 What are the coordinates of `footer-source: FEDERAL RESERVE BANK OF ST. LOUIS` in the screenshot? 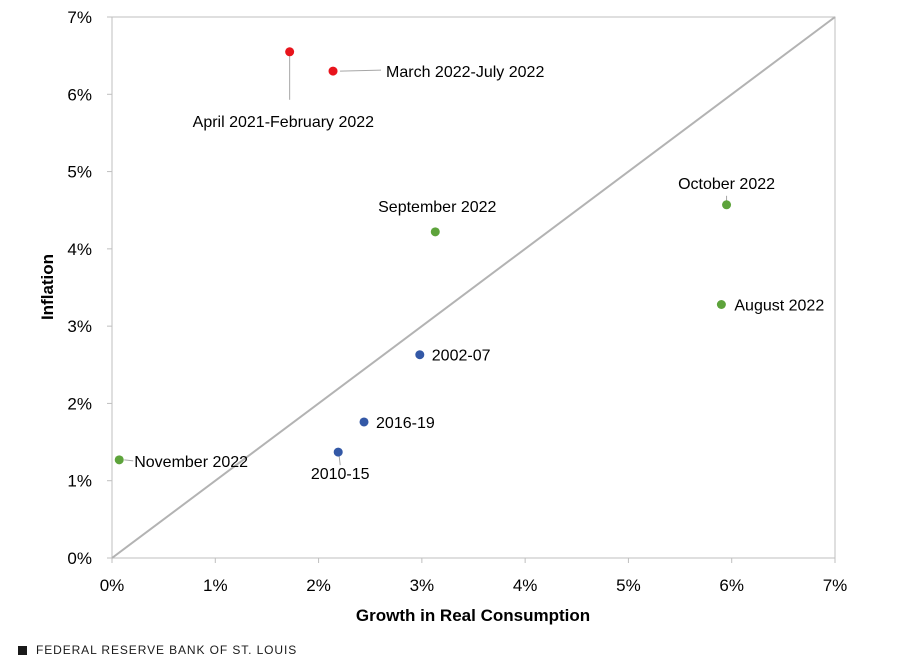 It's located at (167, 650).